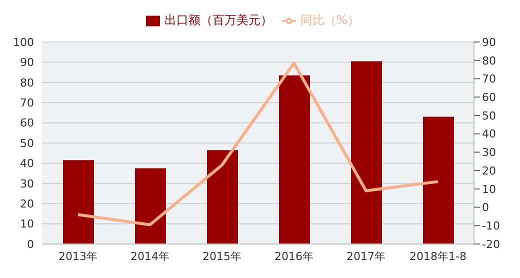 The width and height of the screenshot is (520, 278). What do you see at coordinates (489, 134) in the screenshot?
I see `y2-tick-label: 40` at bounding box center [489, 134].